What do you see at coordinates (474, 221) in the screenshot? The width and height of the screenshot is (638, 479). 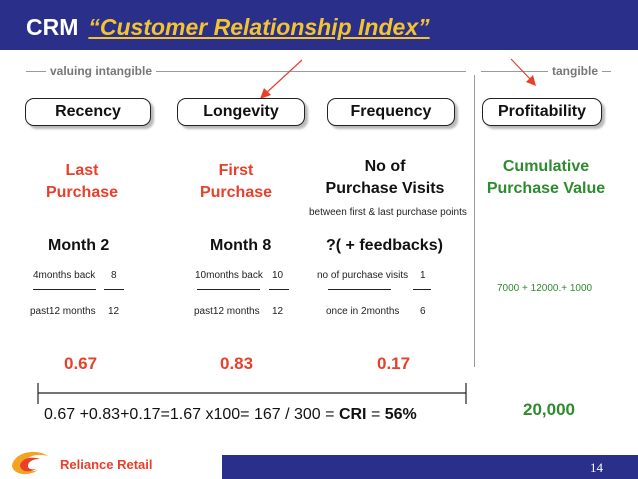 I see `column-separator` at bounding box center [474, 221].